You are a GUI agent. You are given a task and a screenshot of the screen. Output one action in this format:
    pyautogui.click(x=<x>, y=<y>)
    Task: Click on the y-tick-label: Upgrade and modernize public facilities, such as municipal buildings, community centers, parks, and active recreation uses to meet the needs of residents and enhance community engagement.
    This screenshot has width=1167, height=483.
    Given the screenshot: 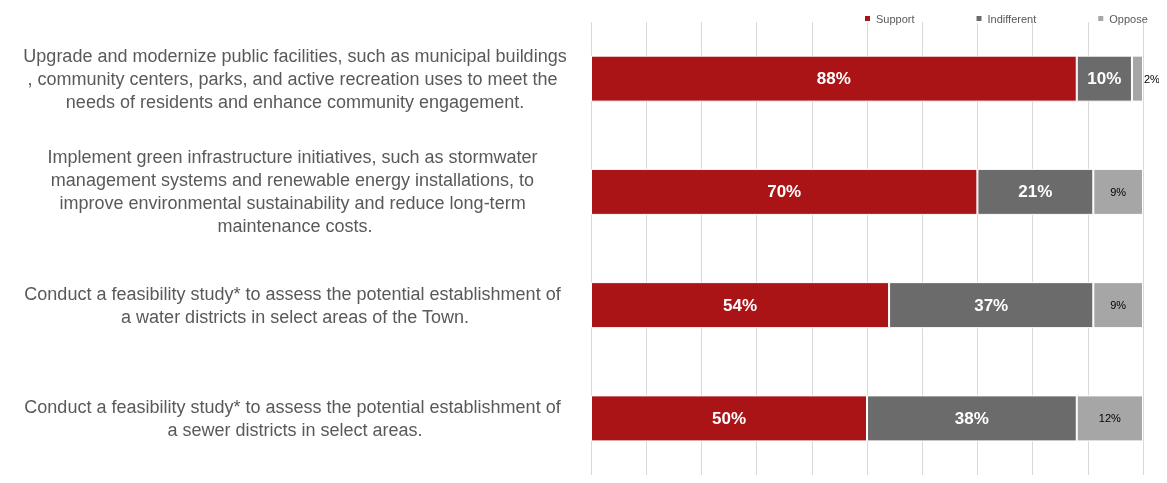 What is the action you would take?
    pyautogui.click(x=295, y=78)
    